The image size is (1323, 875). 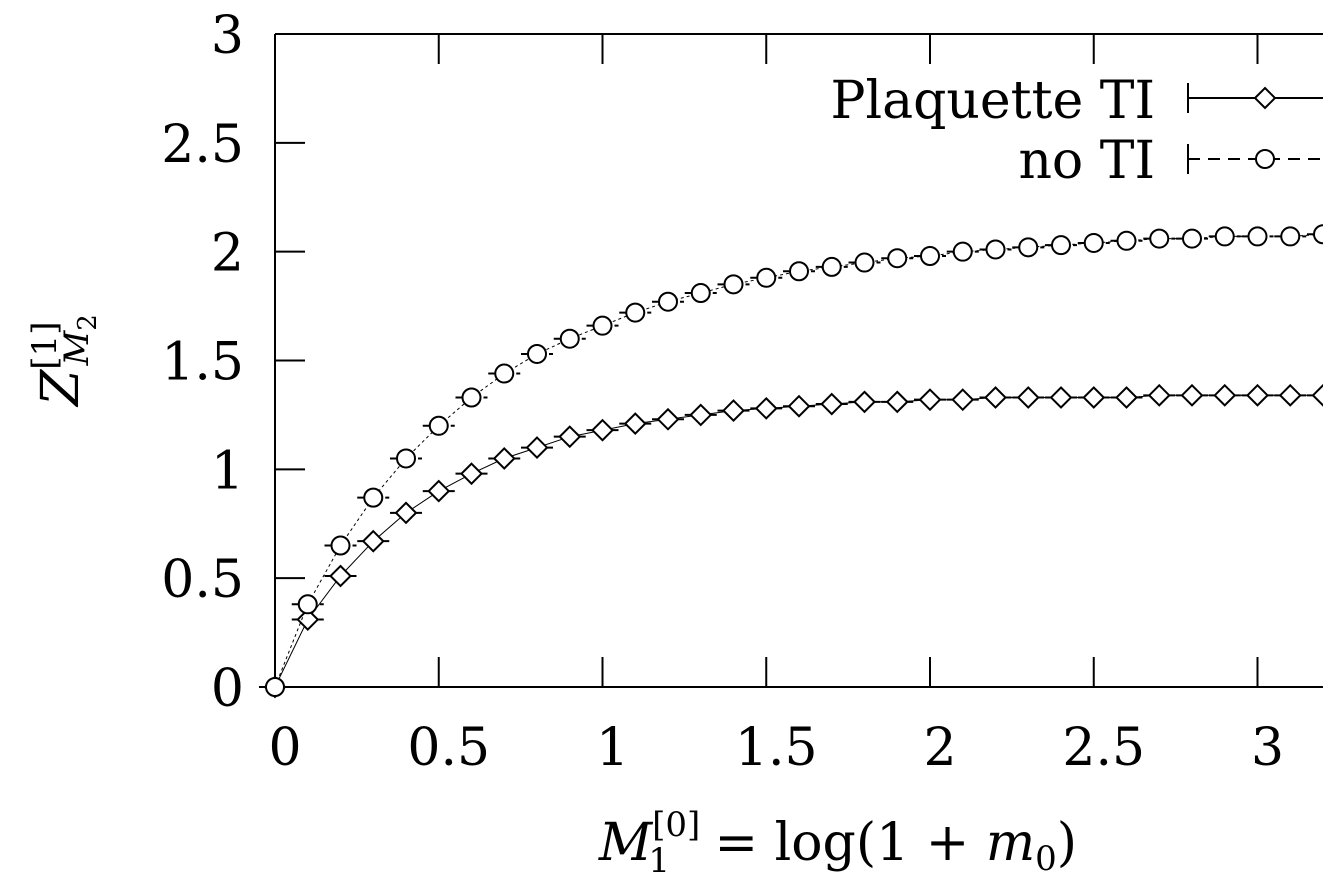 I want to click on x-tick-label: 0.5, so click(x=448, y=748).